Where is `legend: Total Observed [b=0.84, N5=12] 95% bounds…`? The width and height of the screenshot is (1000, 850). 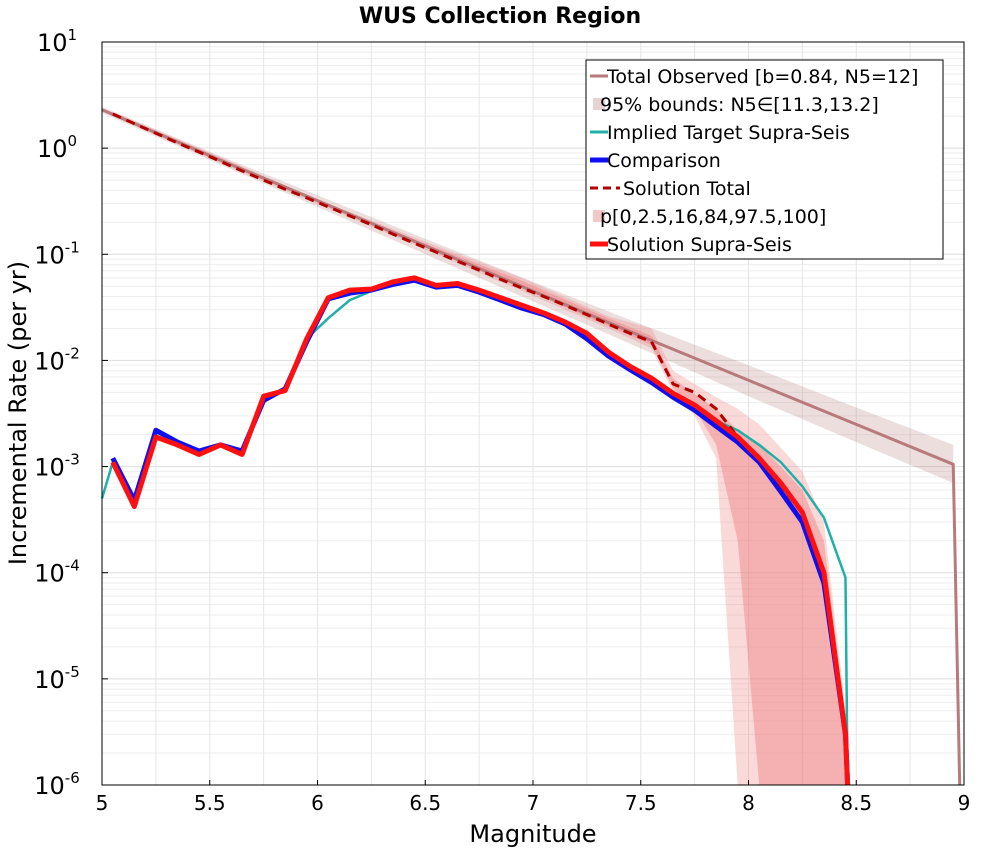 legend: Total Observed [b=0.84, N5=12] 95% bounds… is located at coordinates (764, 159).